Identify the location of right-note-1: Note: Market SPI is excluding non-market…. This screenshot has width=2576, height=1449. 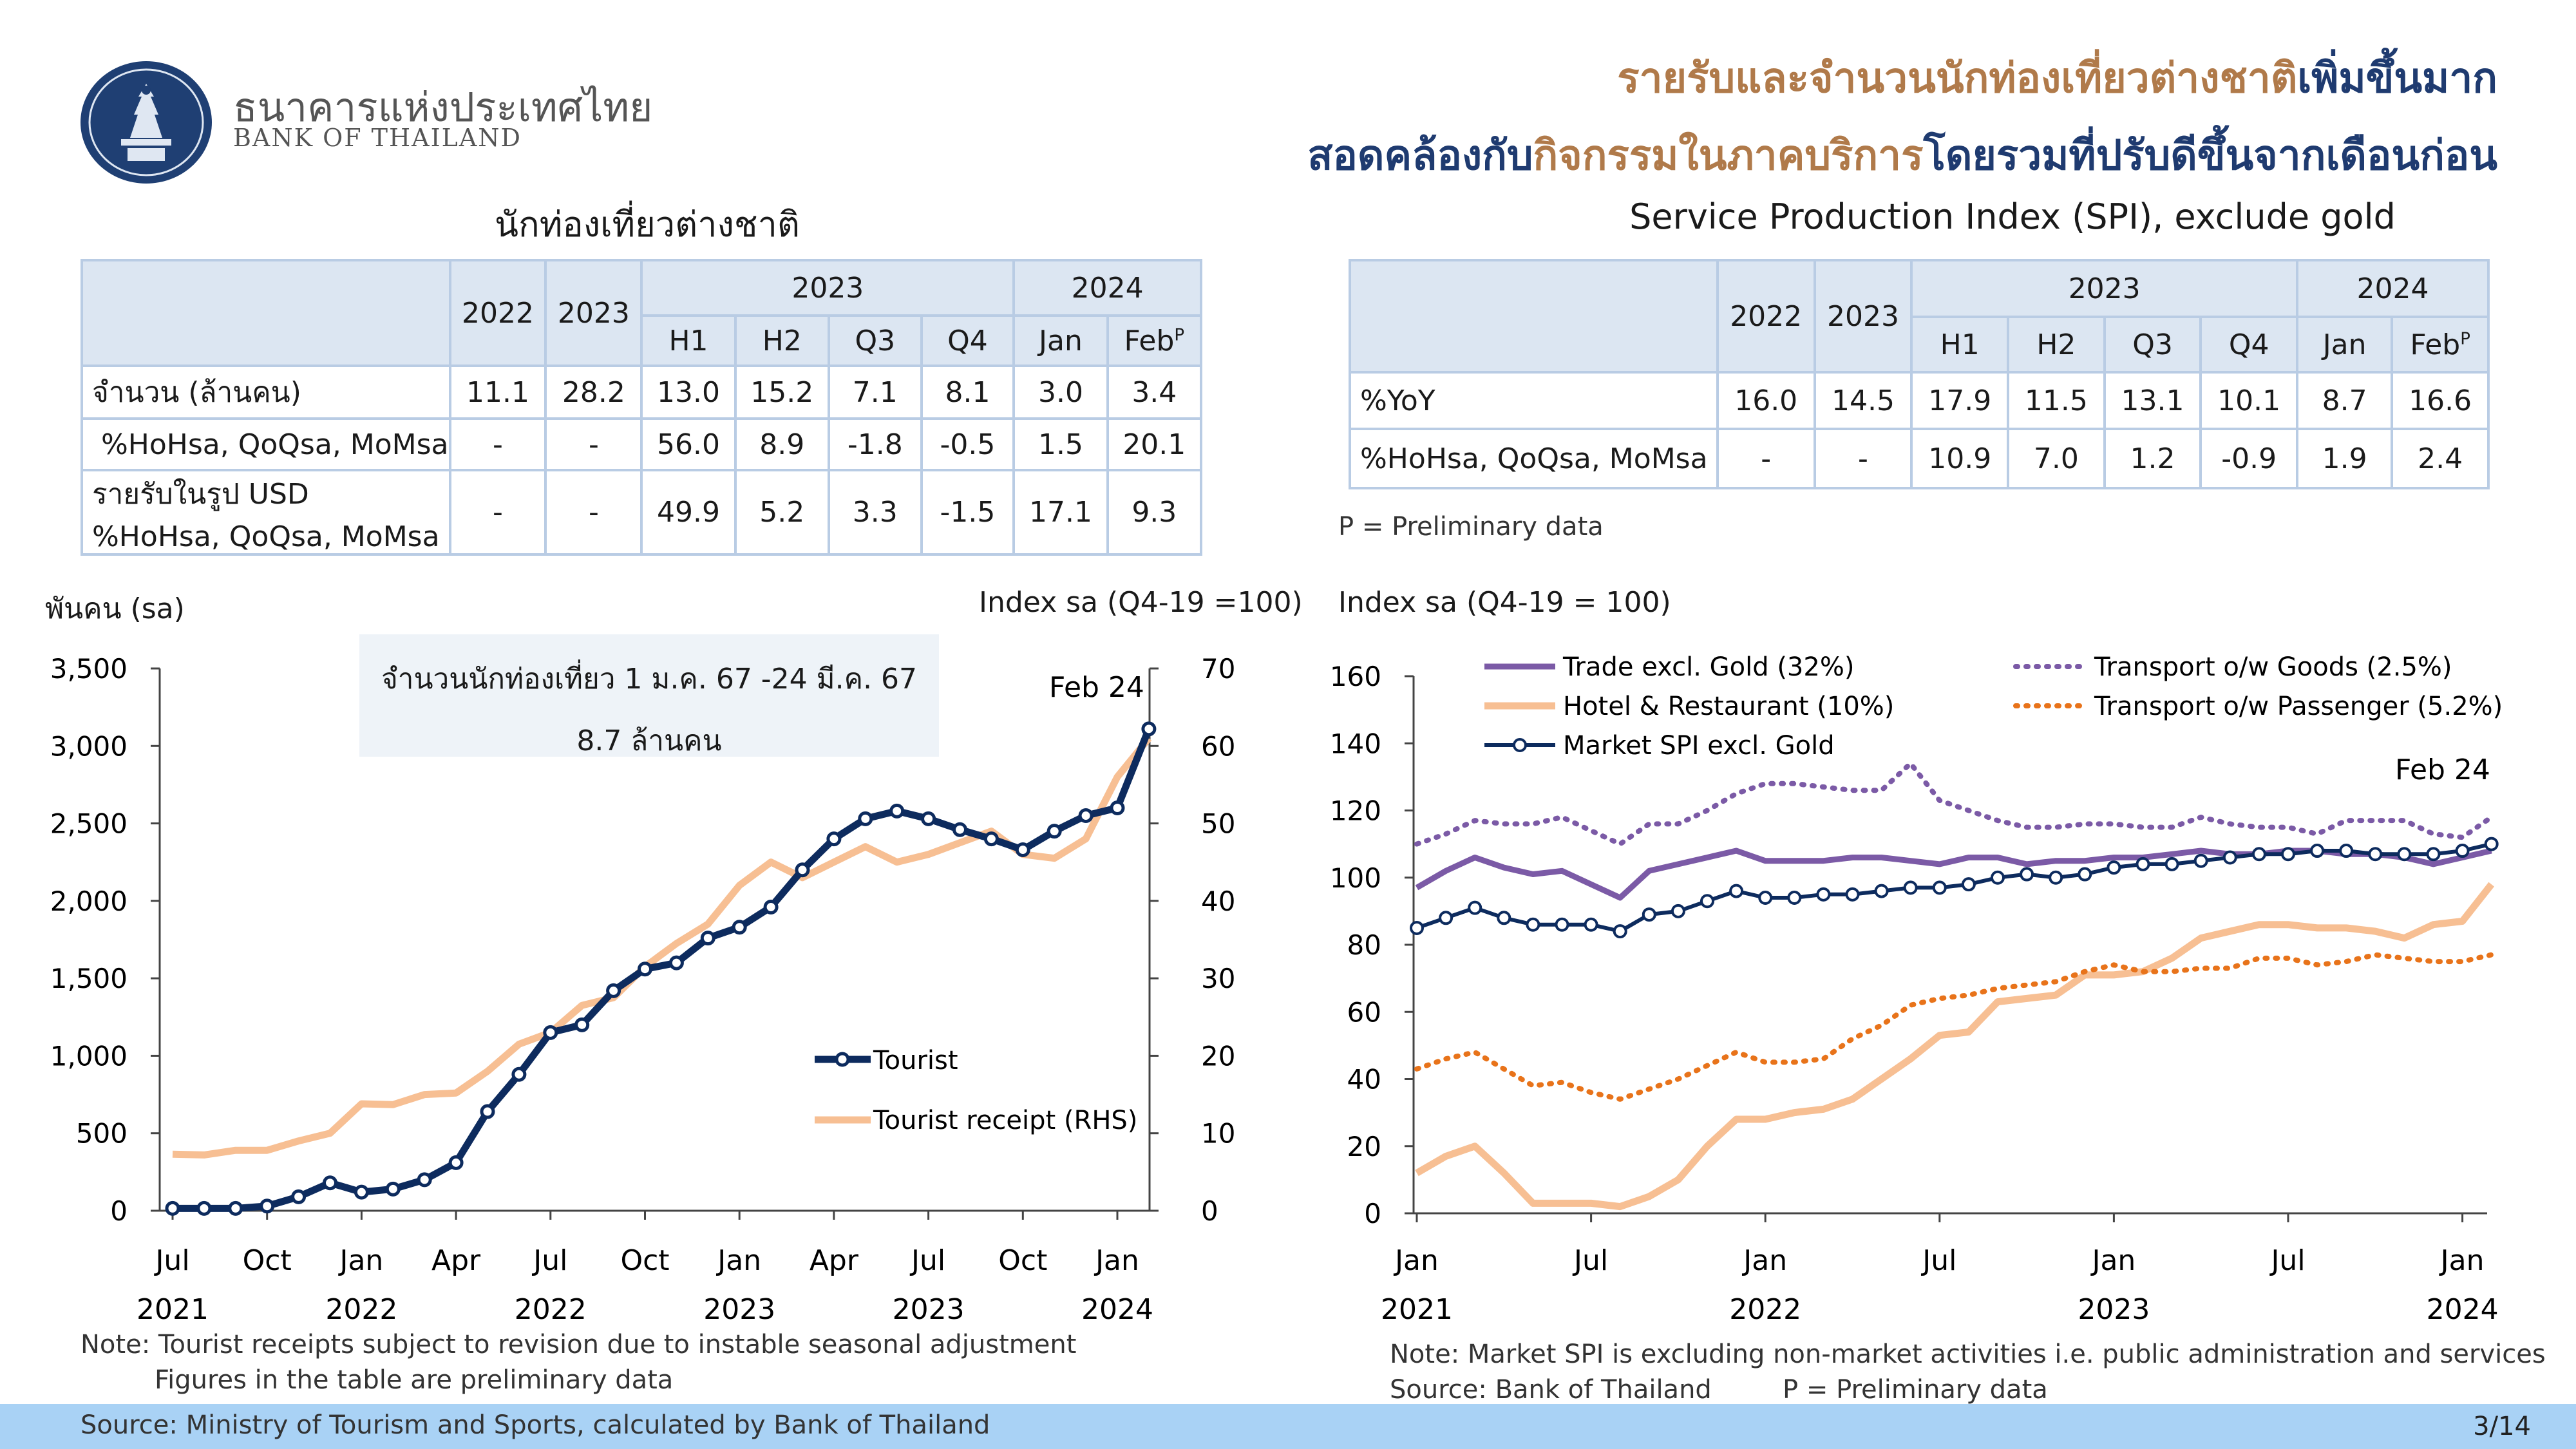
(1968, 1354).